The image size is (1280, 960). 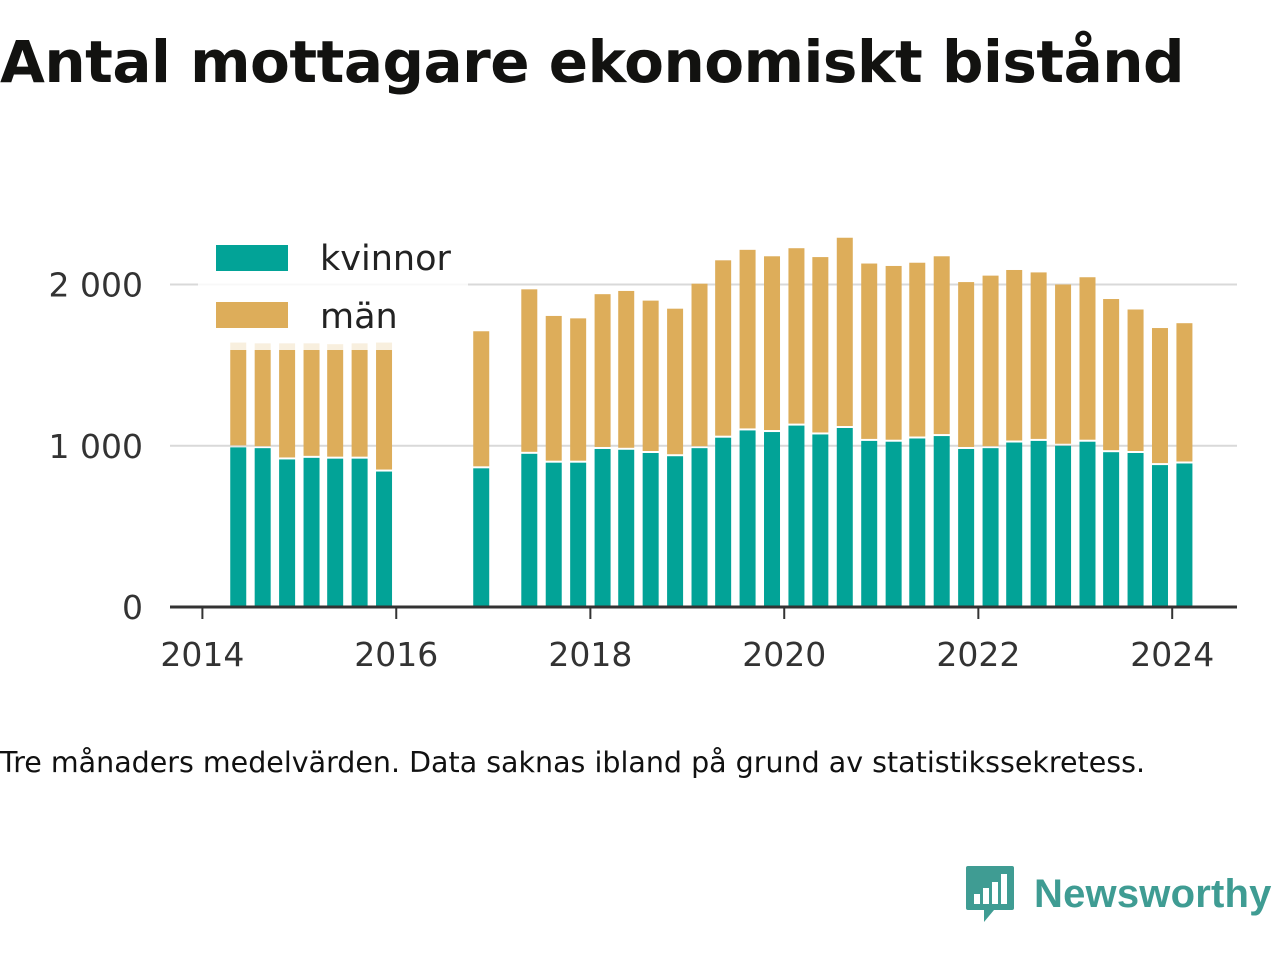 What do you see at coordinates (1172, 654) in the screenshot?
I see `x-tick-label: 2024` at bounding box center [1172, 654].